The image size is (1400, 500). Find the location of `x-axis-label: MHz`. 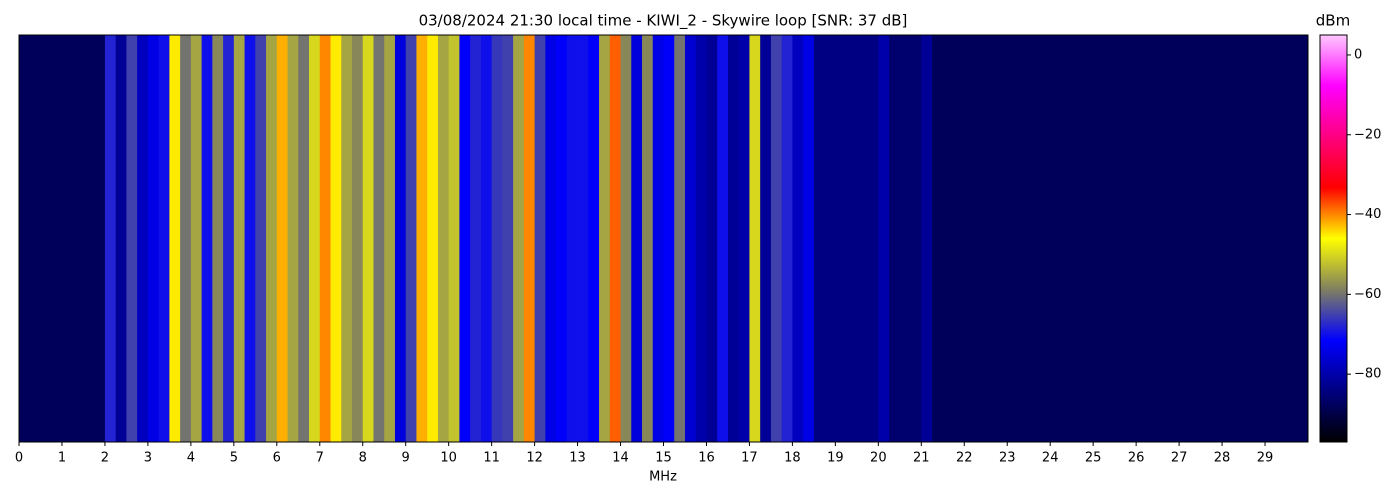

x-axis-label: MHz is located at coordinates (663, 477).